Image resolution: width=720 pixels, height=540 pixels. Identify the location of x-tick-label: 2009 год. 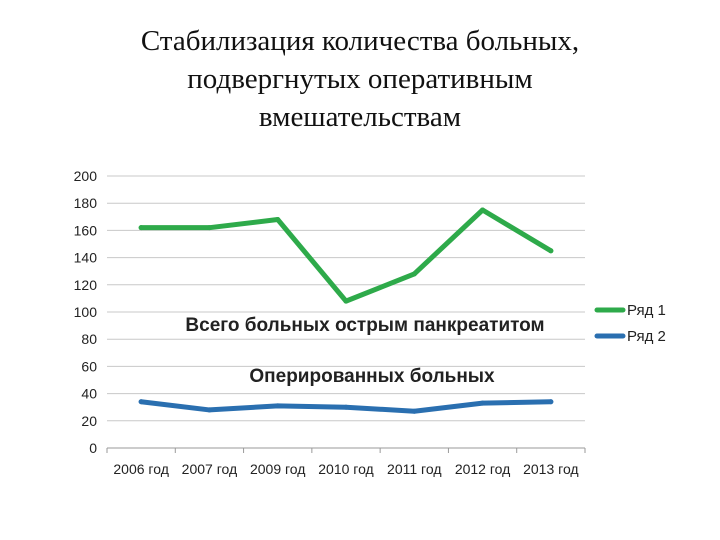
(277, 469).